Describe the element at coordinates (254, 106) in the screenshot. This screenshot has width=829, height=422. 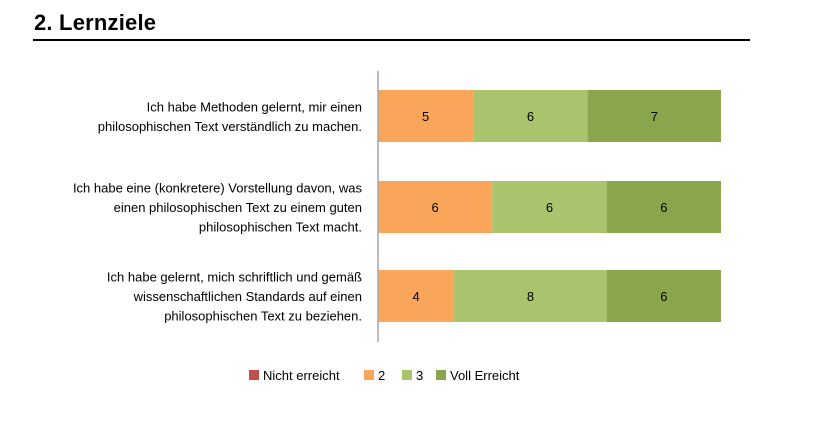
I see `category-label: Ich habe Methoden gelernt, mir einen` at that location.